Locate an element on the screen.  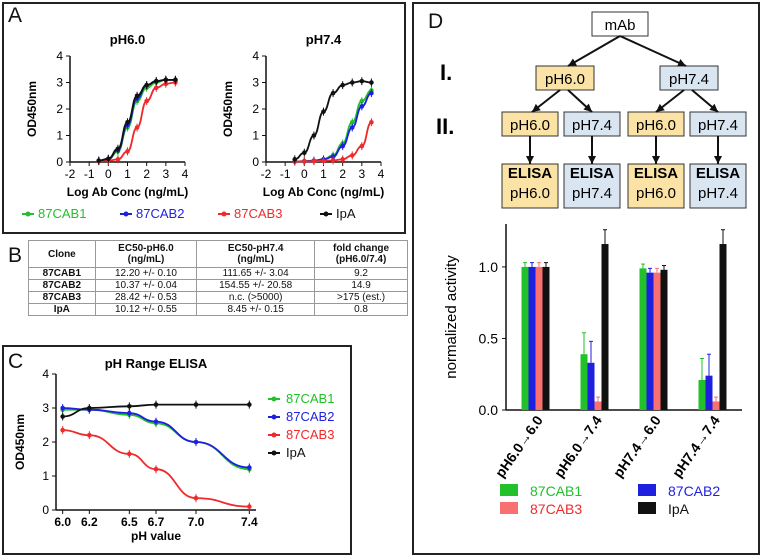
table-header: EC50-pH7.4 (ng/mL) is located at coordinates (256, 254).